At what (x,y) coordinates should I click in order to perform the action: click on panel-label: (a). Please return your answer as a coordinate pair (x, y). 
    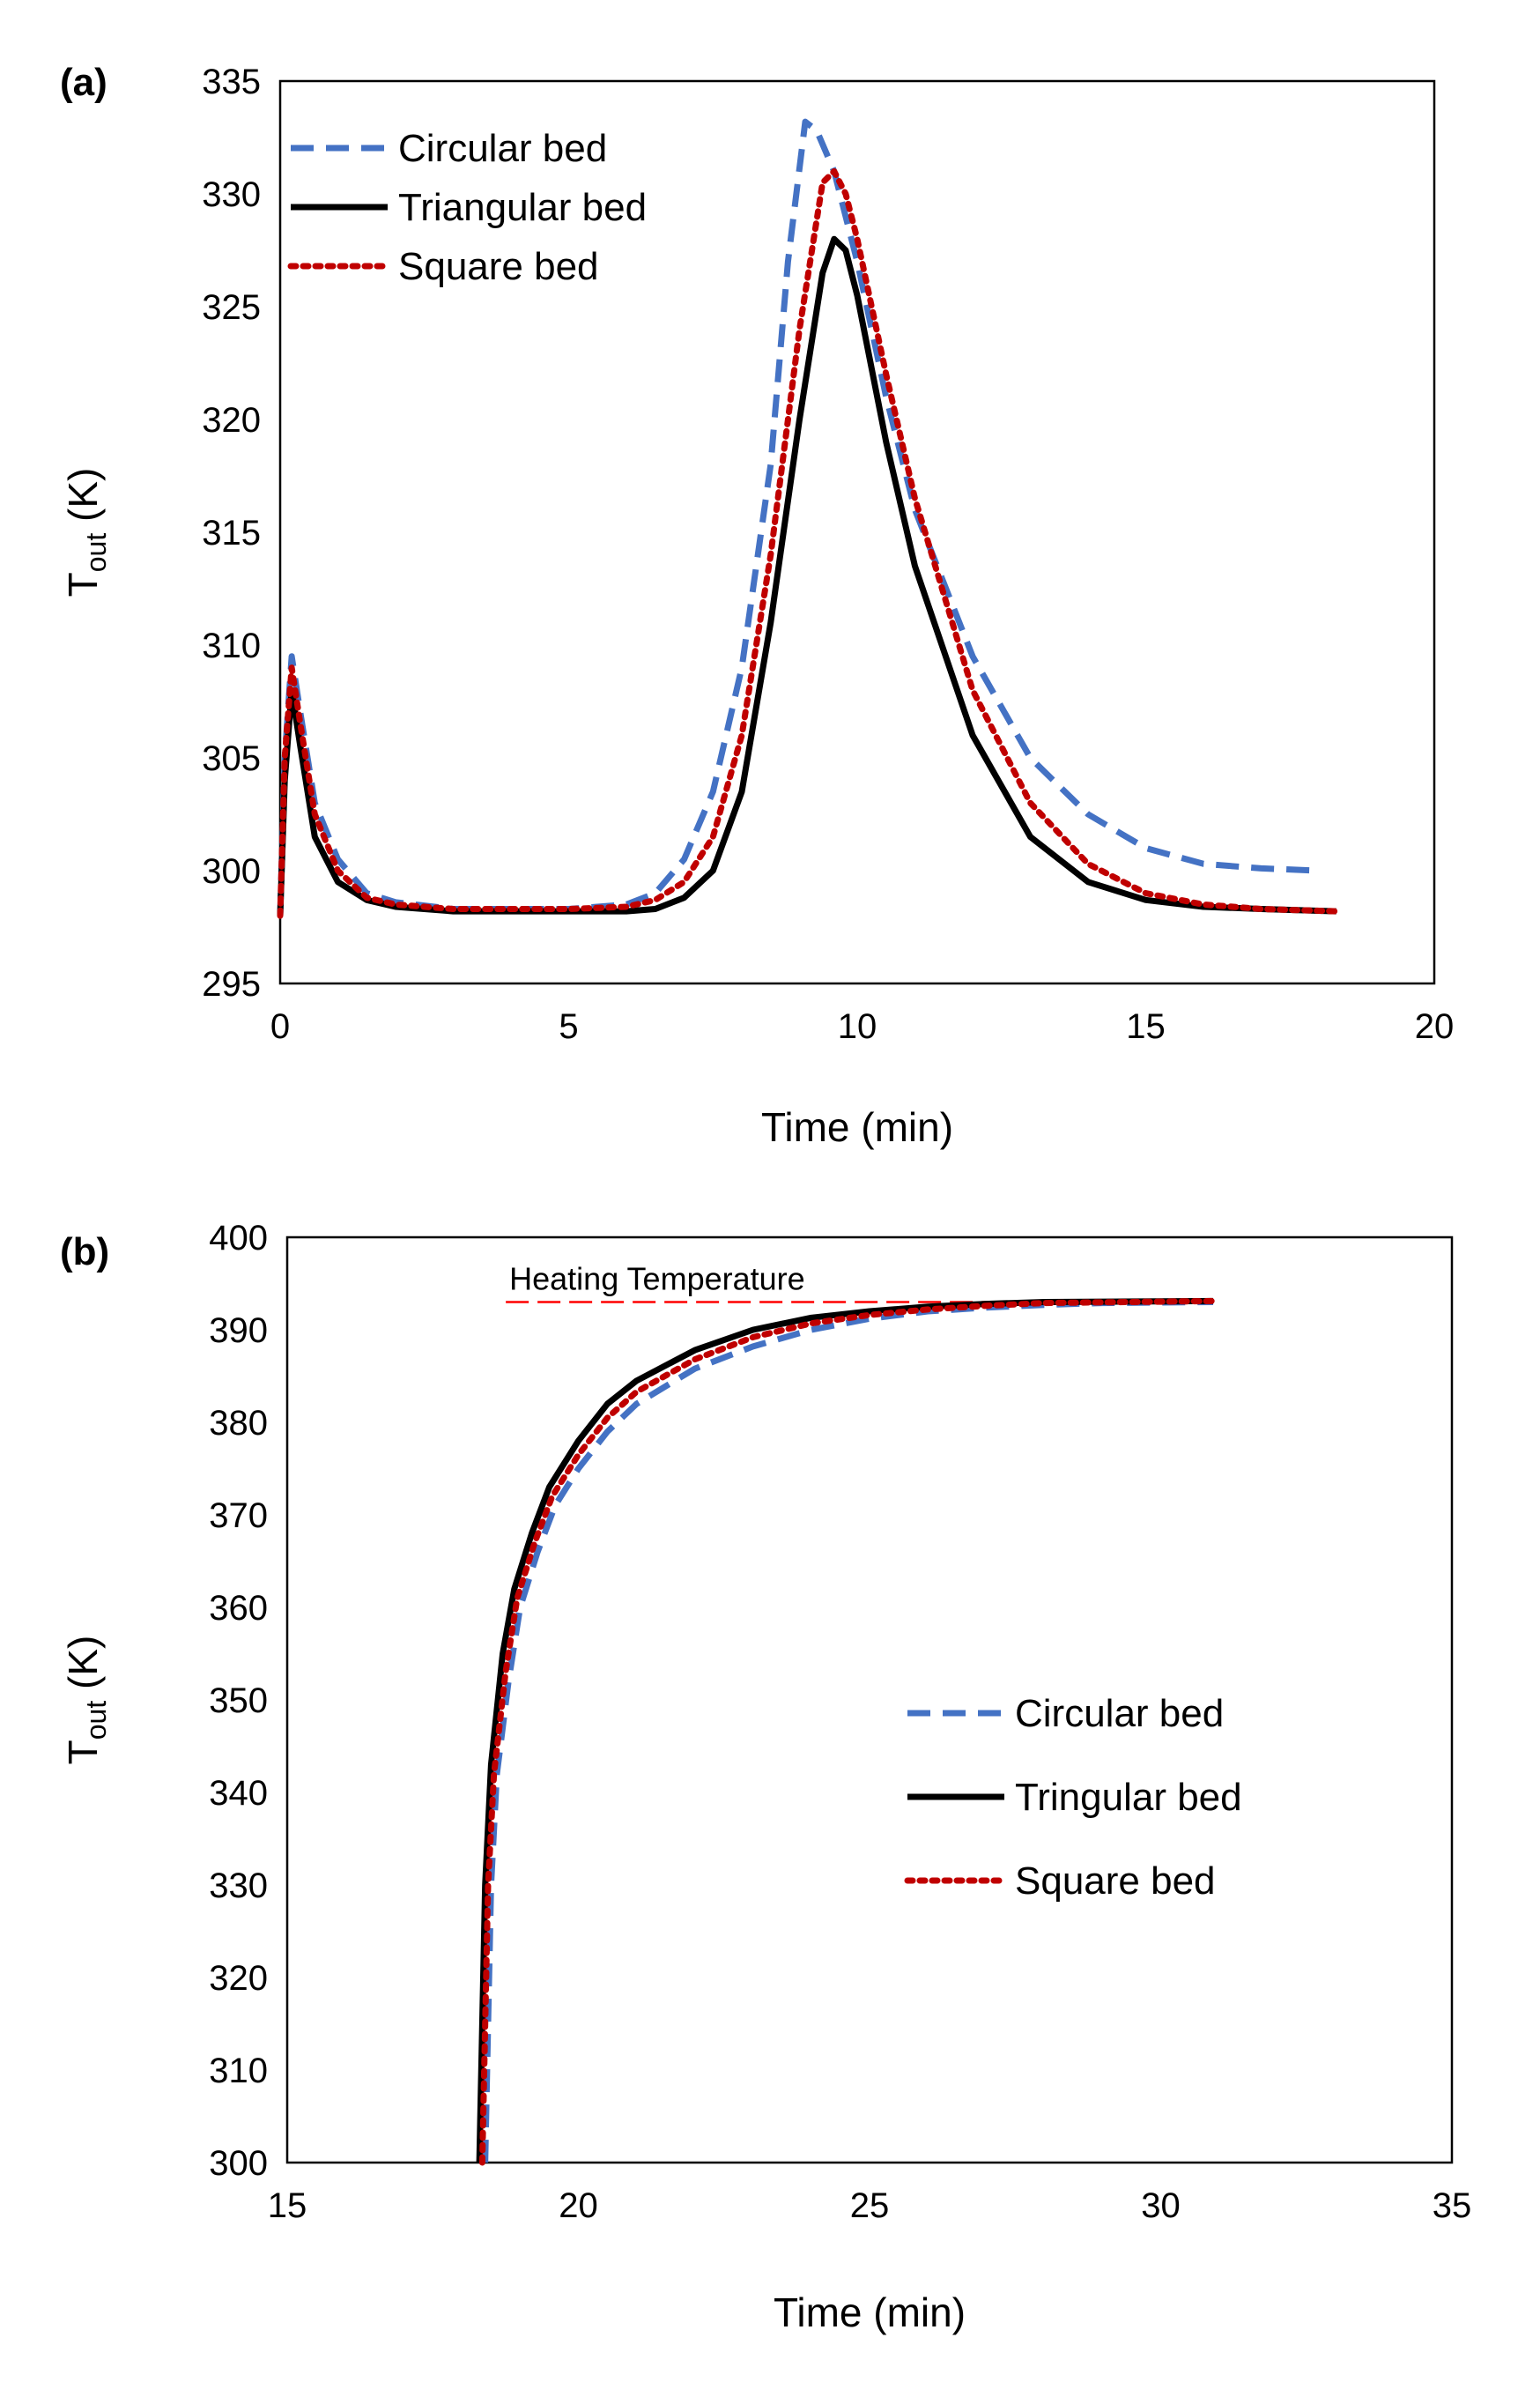
    Looking at the image, I should click on (84, 82).